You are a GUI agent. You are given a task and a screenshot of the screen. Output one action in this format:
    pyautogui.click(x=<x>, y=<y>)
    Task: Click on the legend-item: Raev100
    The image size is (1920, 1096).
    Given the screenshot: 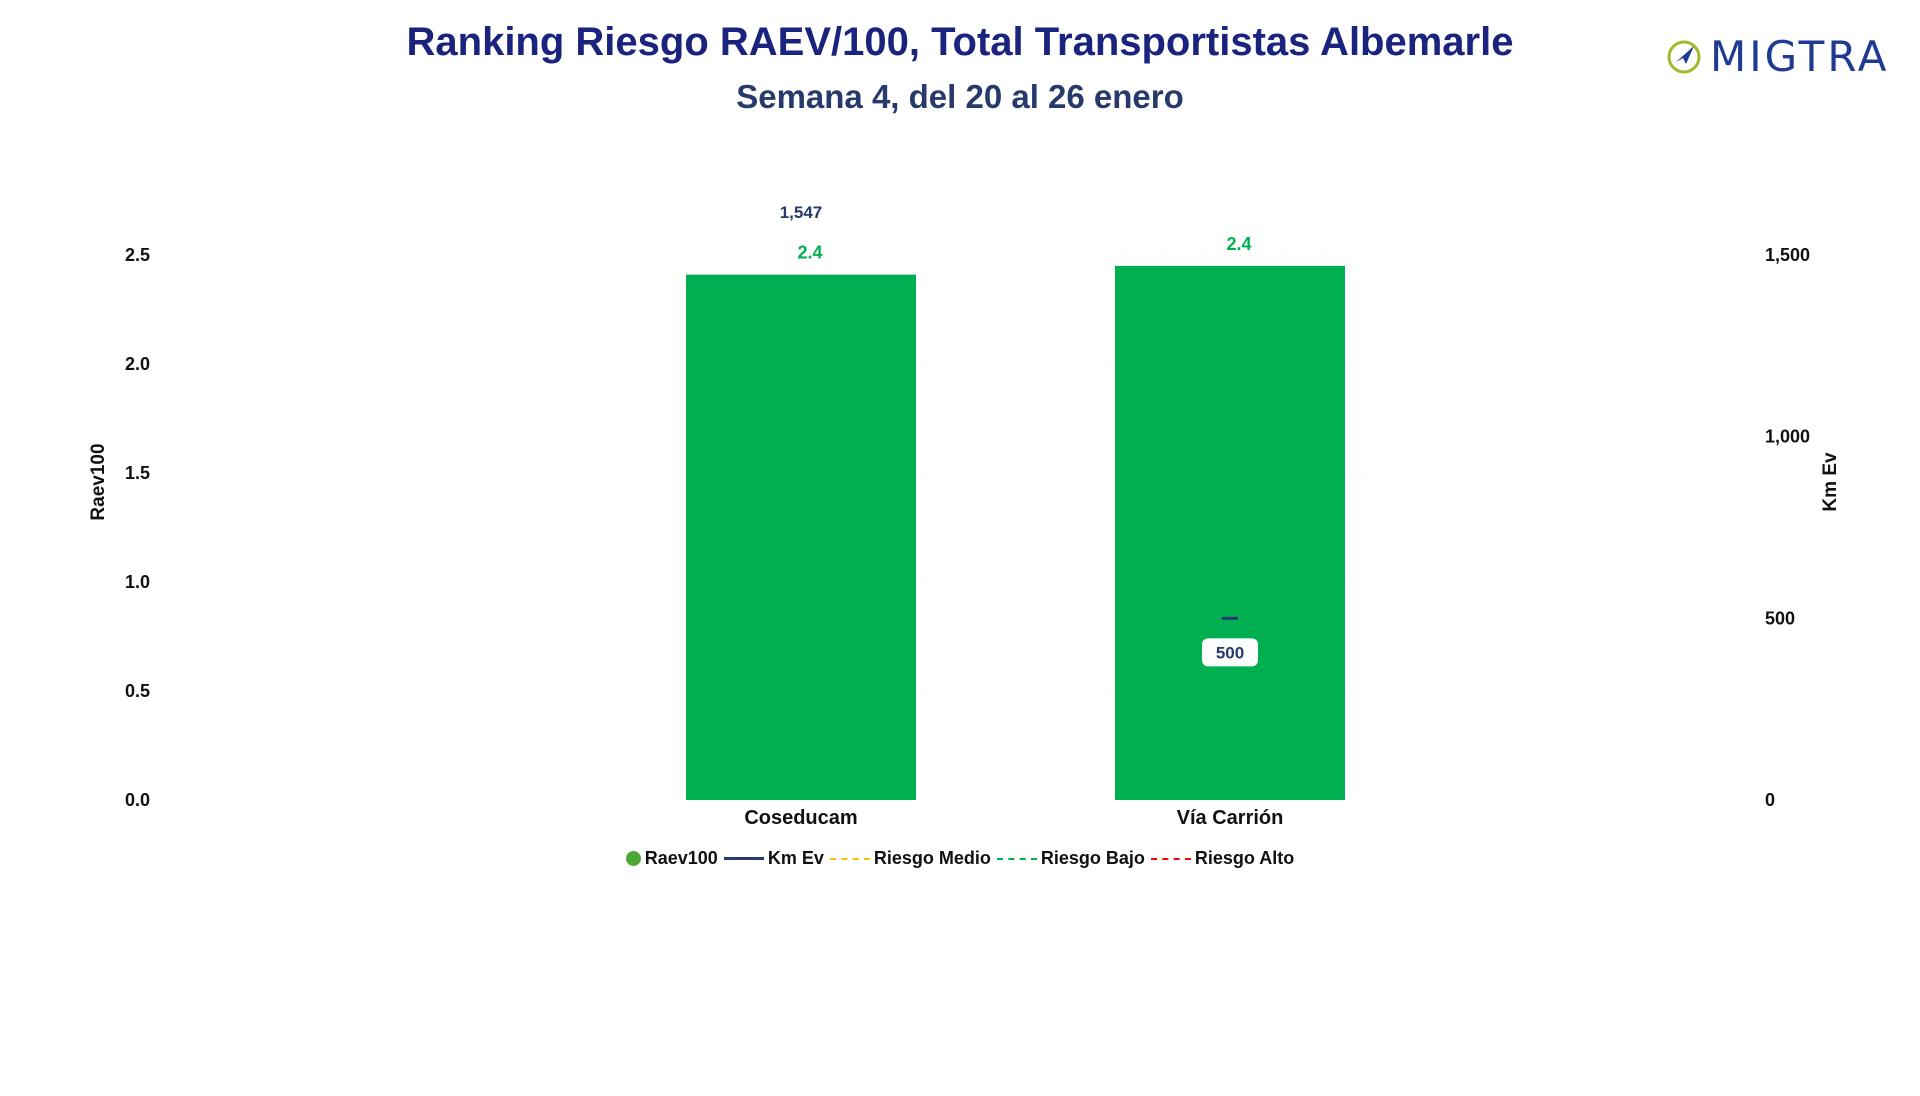 What is the action you would take?
    pyautogui.click(x=671, y=858)
    